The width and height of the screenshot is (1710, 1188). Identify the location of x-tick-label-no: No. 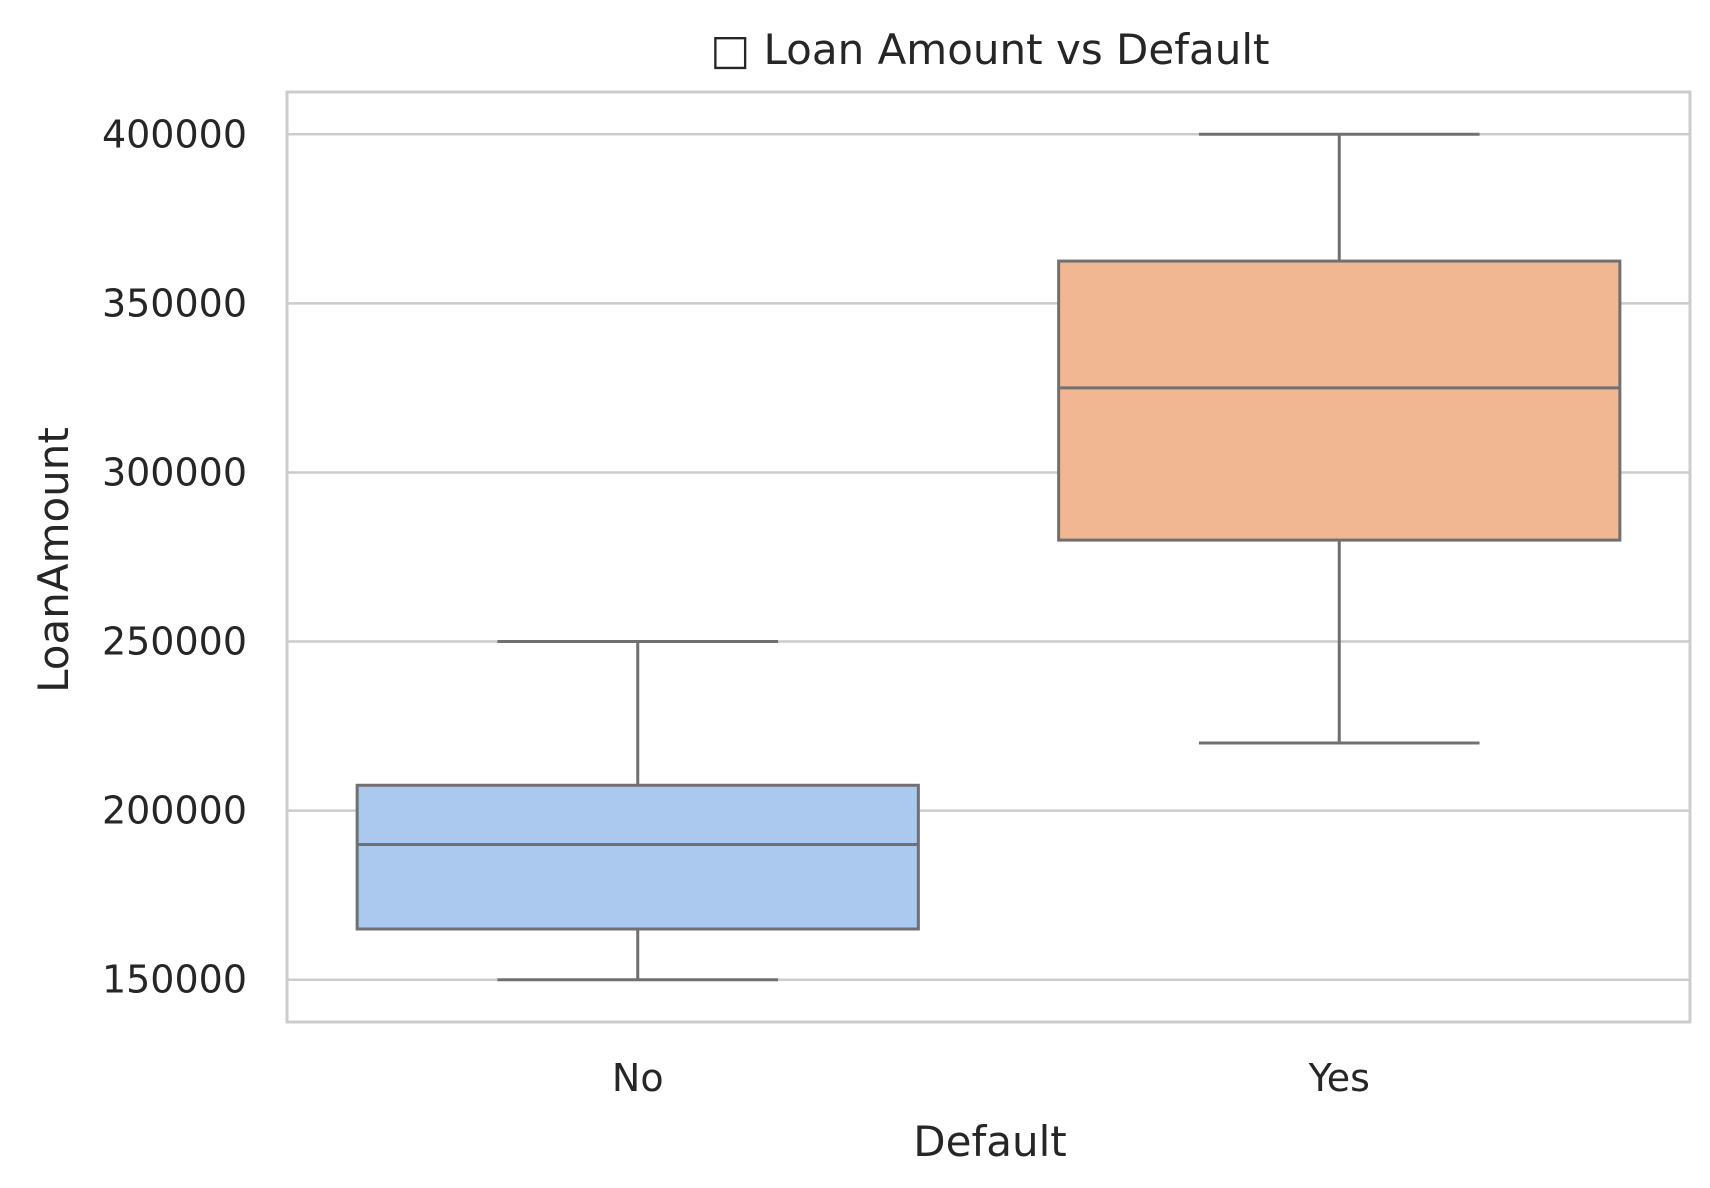
(638, 1078).